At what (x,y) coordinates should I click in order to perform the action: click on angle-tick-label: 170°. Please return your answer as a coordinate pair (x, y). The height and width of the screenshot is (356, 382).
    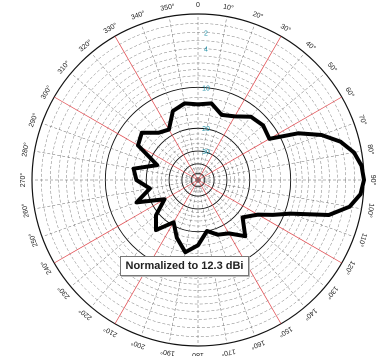
    Looking at the image, I should click on (228, 351).